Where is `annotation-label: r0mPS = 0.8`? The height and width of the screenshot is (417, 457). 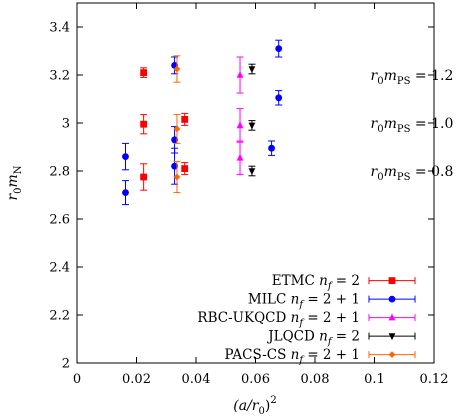 annotation-label: r0mPS = 0.8 is located at coordinates (412, 173).